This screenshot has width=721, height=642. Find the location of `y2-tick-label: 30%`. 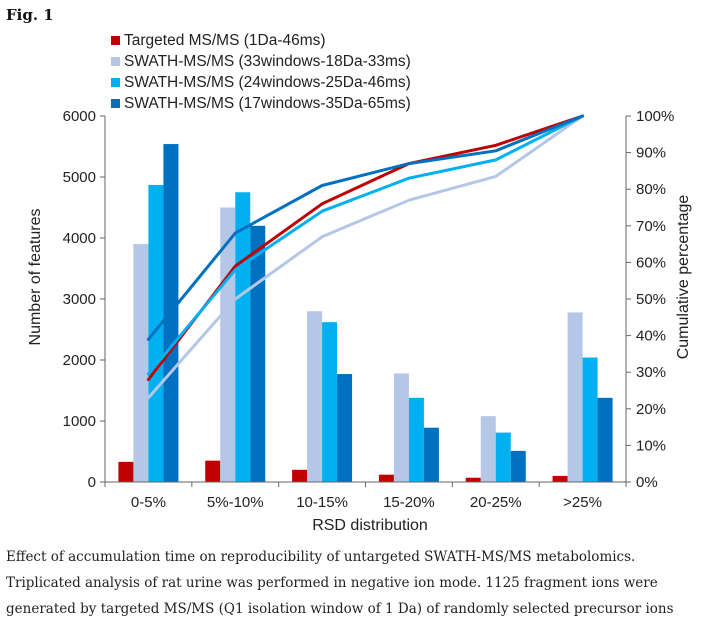

y2-tick-label: 30% is located at coordinates (651, 372).